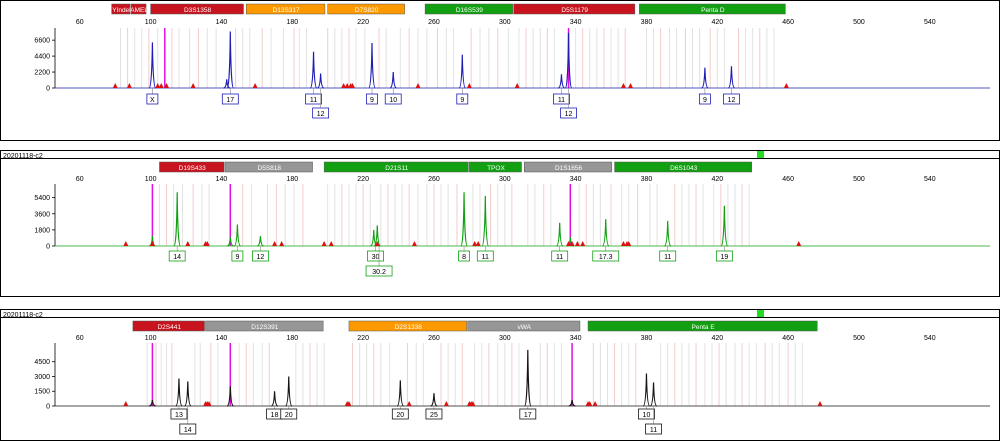  Describe the element at coordinates (760, 154) in the screenshot. I see `status-indicator` at that location.